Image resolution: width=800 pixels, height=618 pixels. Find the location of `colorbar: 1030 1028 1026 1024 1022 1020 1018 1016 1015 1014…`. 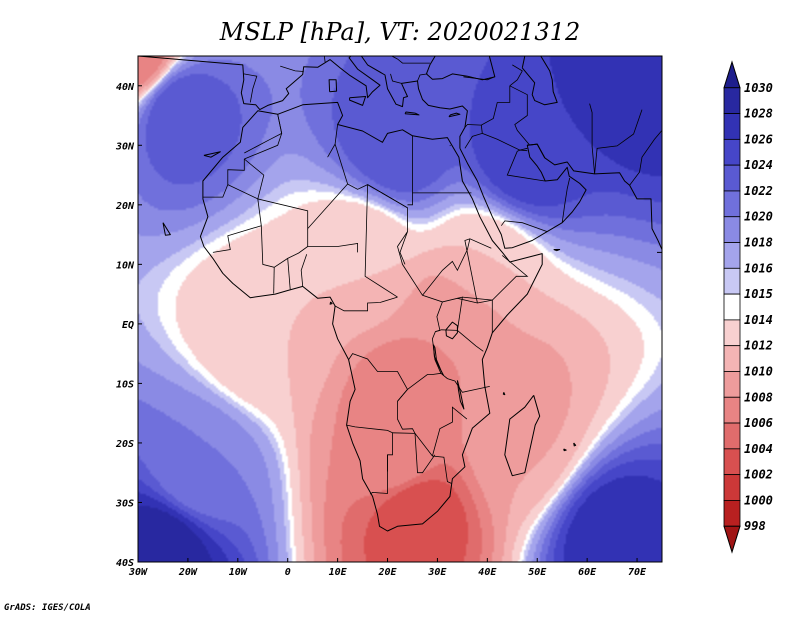

colorbar: 1030 1028 1026 1024 1022 1020 1018 1016 1015 1014… is located at coordinates (748, 307).